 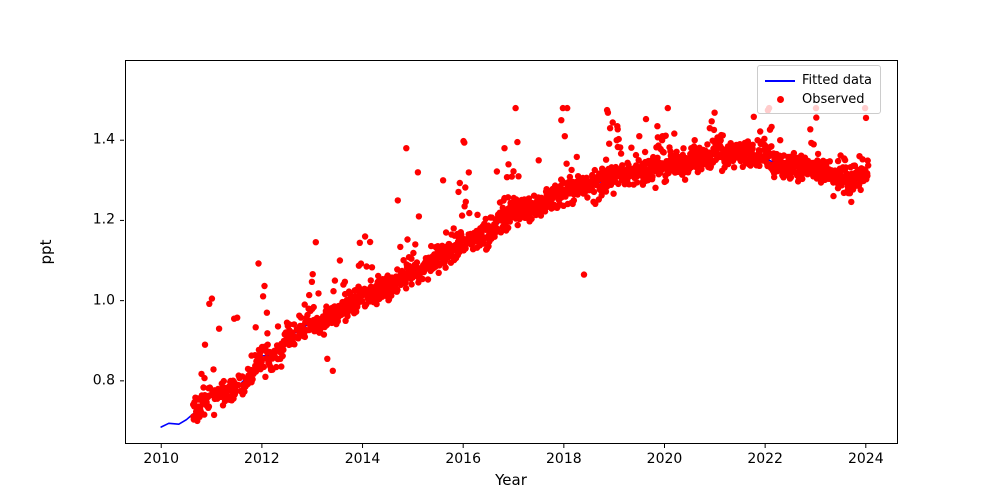 I want to click on x-tick-label: 2010, so click(x=161, y=459).